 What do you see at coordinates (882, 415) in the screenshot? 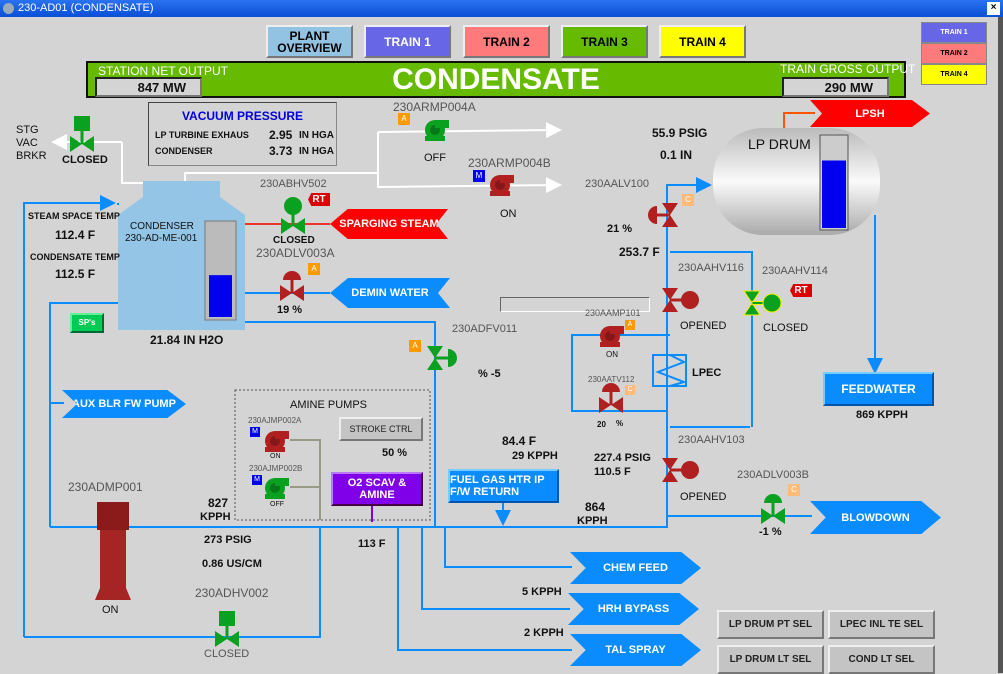
I see `feedwater-flow: 869 KPPH` at bounding box center [882, 415].